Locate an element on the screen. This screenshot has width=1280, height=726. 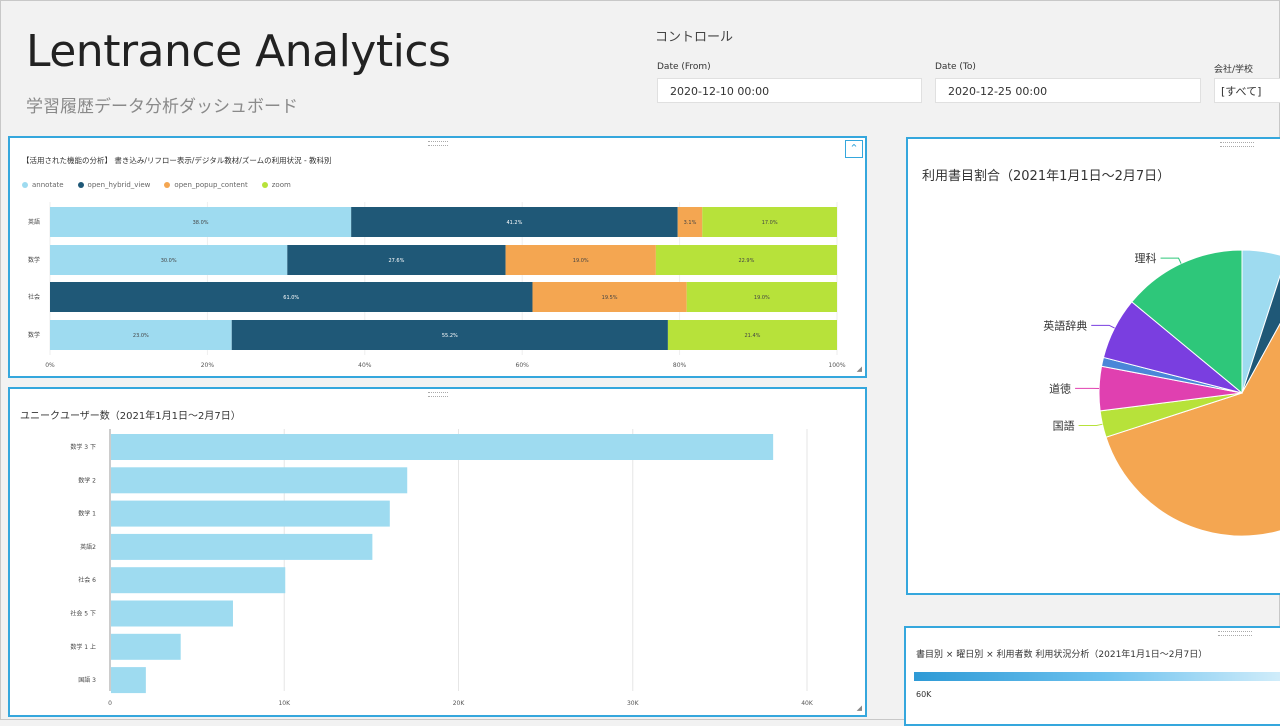
x-tick-label: 100% is located at coordinates (836, 365).